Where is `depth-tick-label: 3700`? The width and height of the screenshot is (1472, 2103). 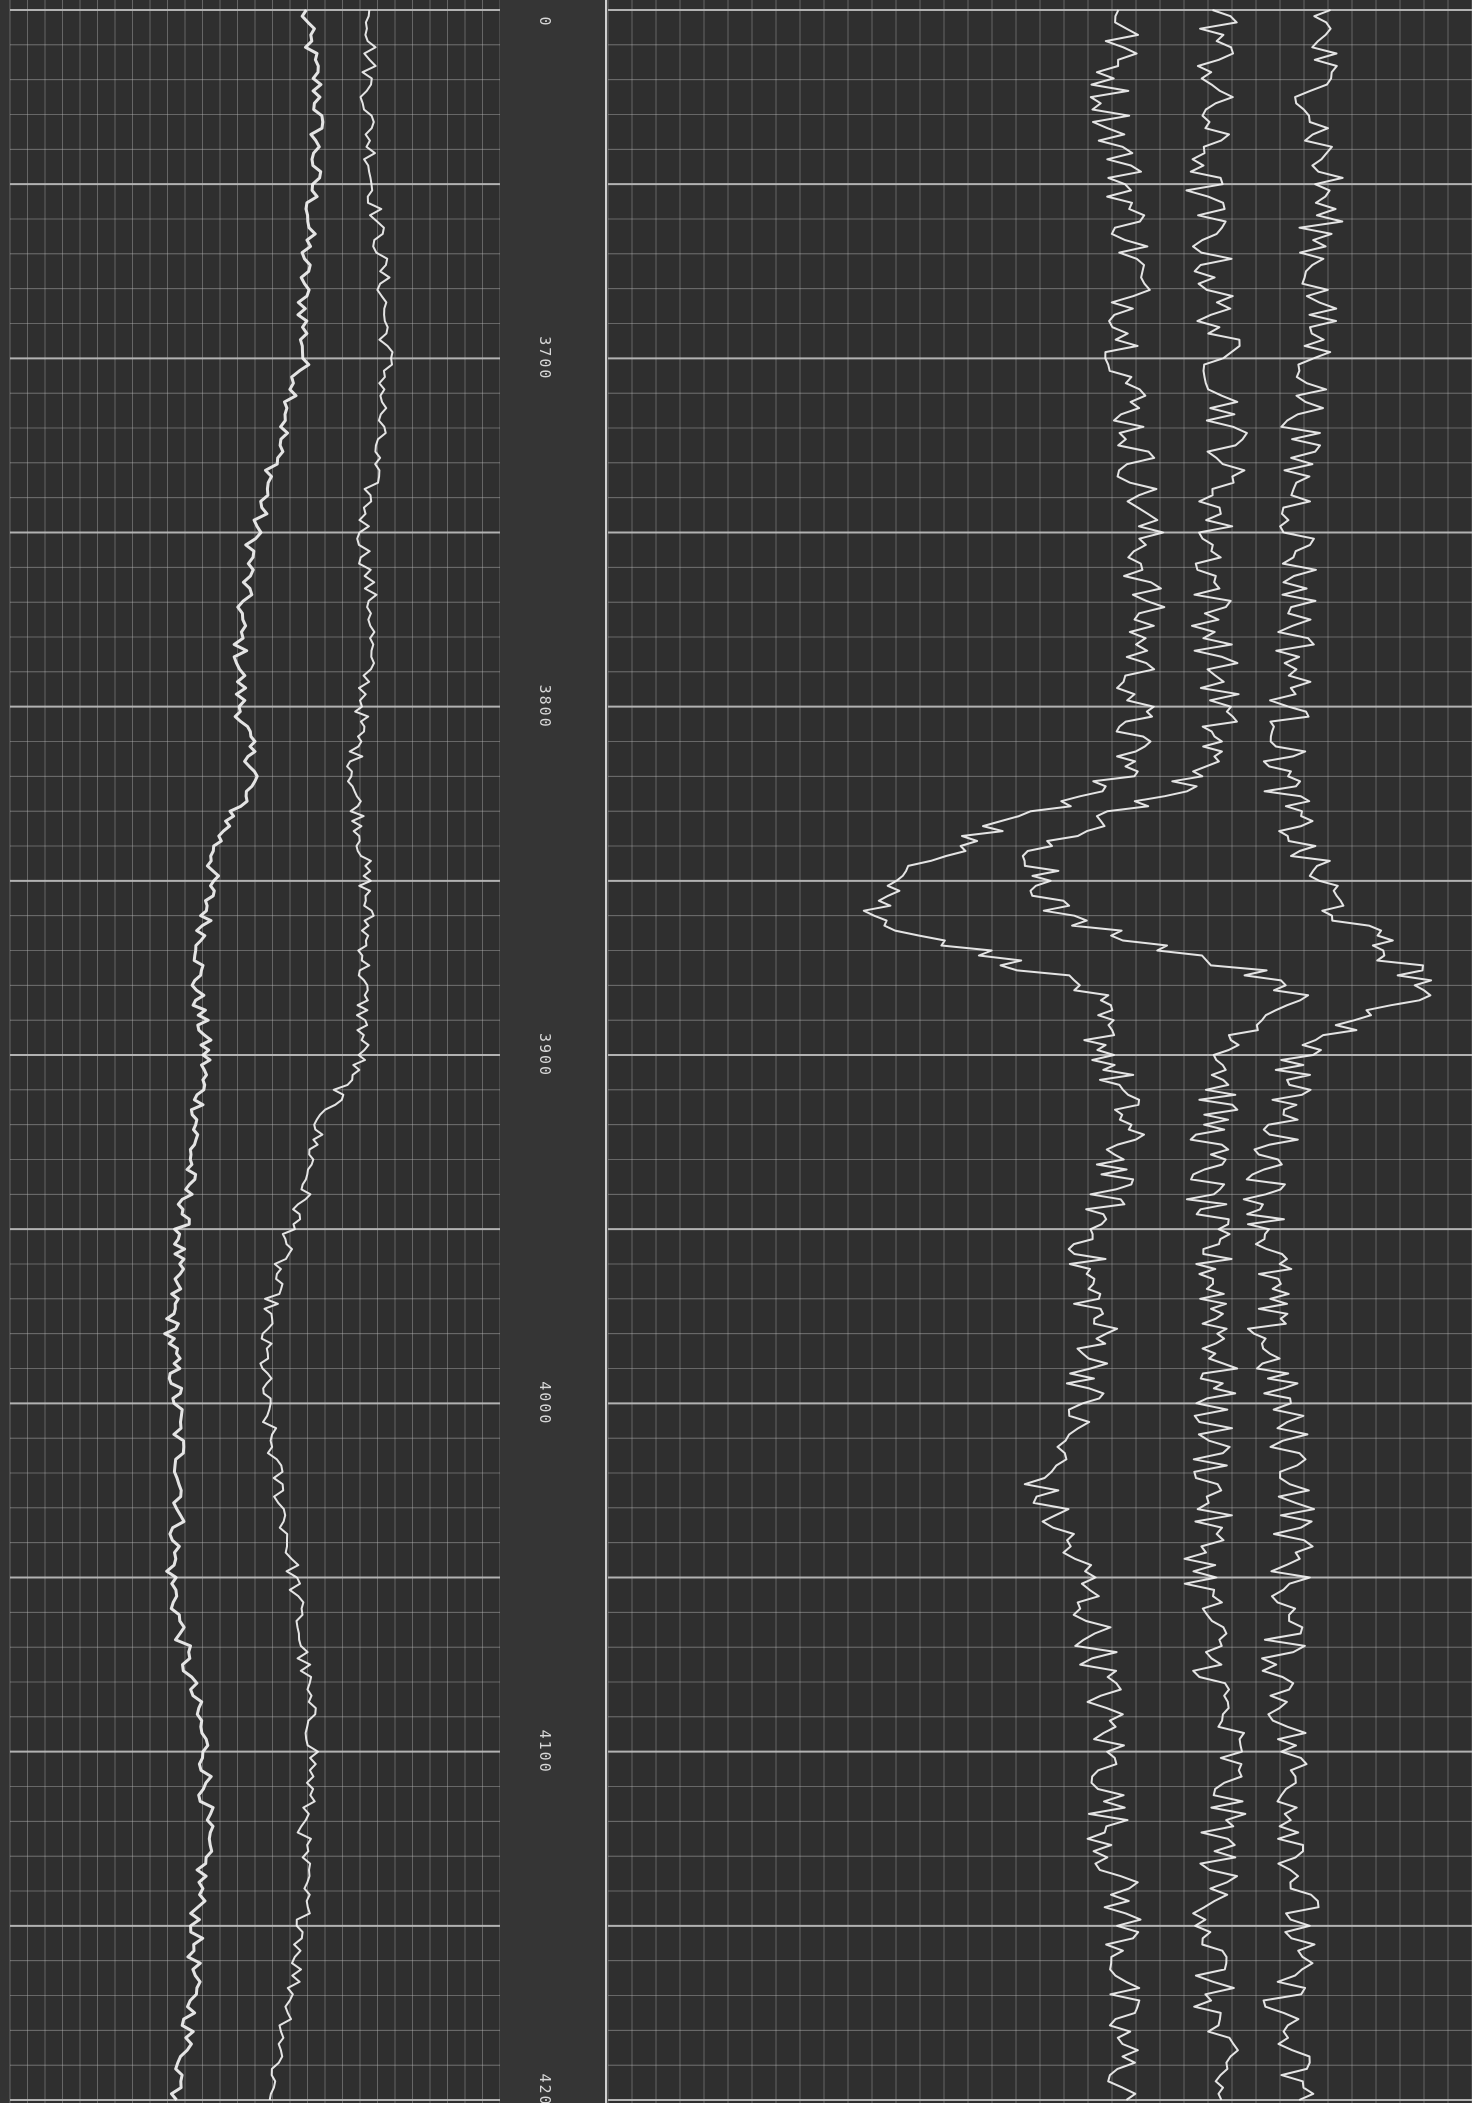 depth-tick-label: 3700 is located at coordinates (545, 358).